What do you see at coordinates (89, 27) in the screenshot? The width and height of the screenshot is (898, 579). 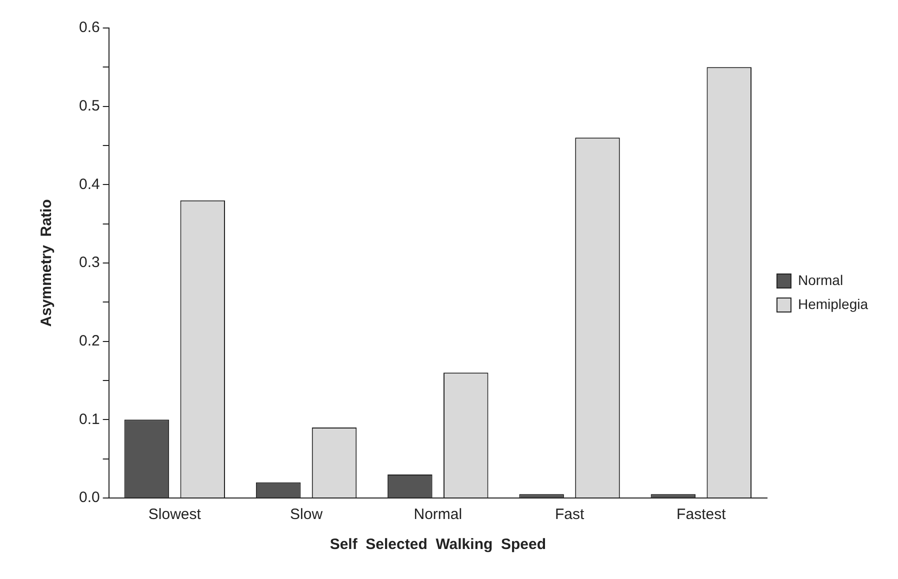 I see `y-tick-label: 0.6` at bounding box center [89, 27].